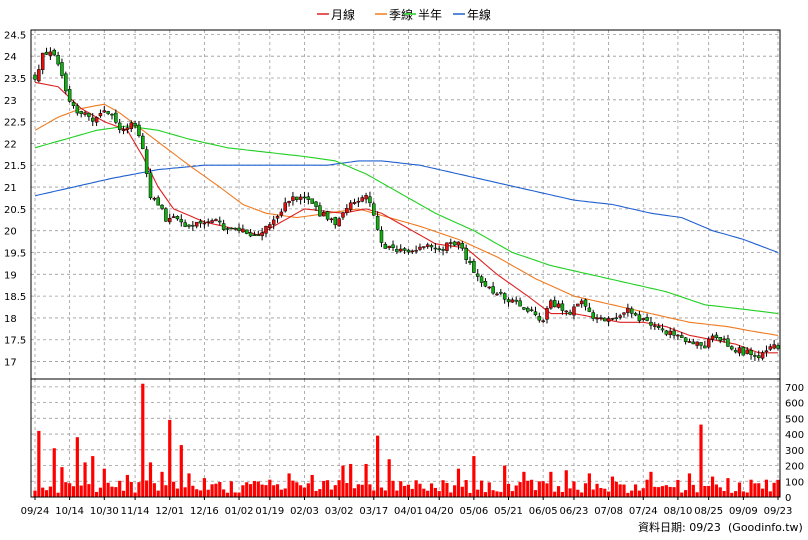 This screenshot has width=808, height=540. What do you see at coordinates (439, 511) in the screenshot?
I see `date-tick-label: 04/20` at bounding box center [439, 511].